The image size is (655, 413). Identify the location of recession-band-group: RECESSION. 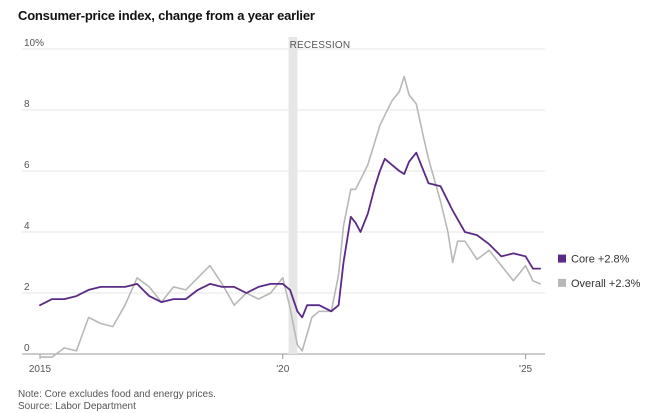
(319, 195).